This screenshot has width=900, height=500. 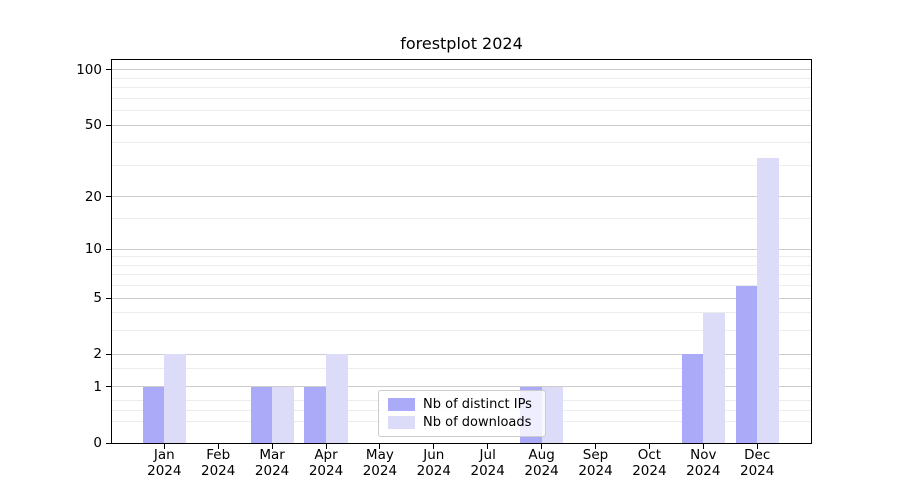 I want to click on x-tick-label: Dec 2024, so click(x=757, y=463).